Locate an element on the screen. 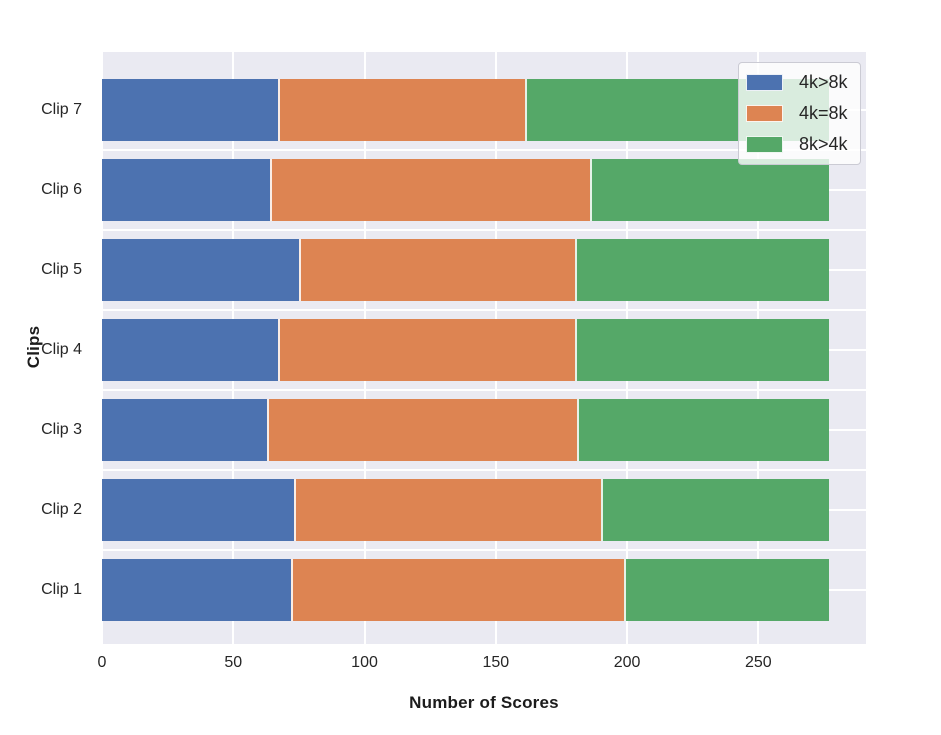 The width and height of the screenshot is (941, 735). legend-entry: 8k>4k is located at coordinates (797, 144).